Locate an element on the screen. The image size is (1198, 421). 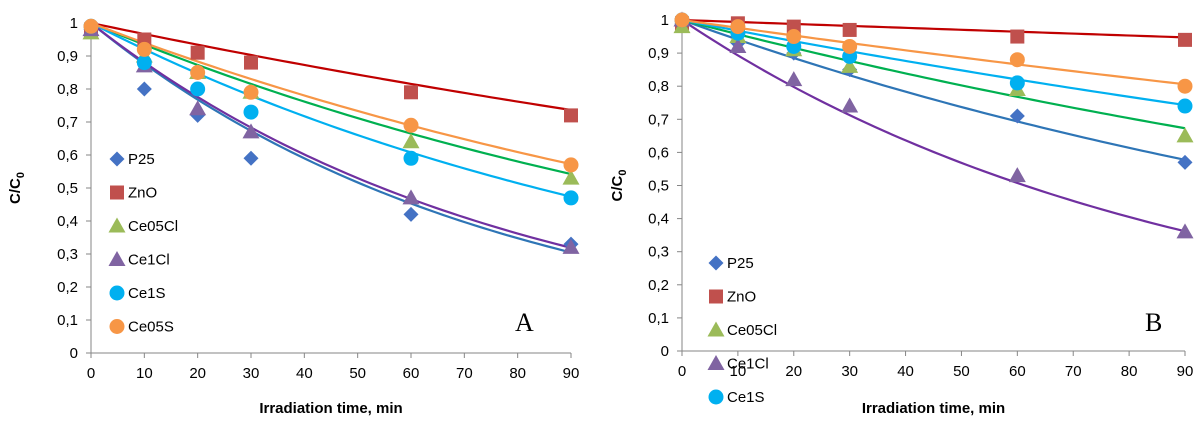
trendline-ce05s is located at coordinates (933, 52).